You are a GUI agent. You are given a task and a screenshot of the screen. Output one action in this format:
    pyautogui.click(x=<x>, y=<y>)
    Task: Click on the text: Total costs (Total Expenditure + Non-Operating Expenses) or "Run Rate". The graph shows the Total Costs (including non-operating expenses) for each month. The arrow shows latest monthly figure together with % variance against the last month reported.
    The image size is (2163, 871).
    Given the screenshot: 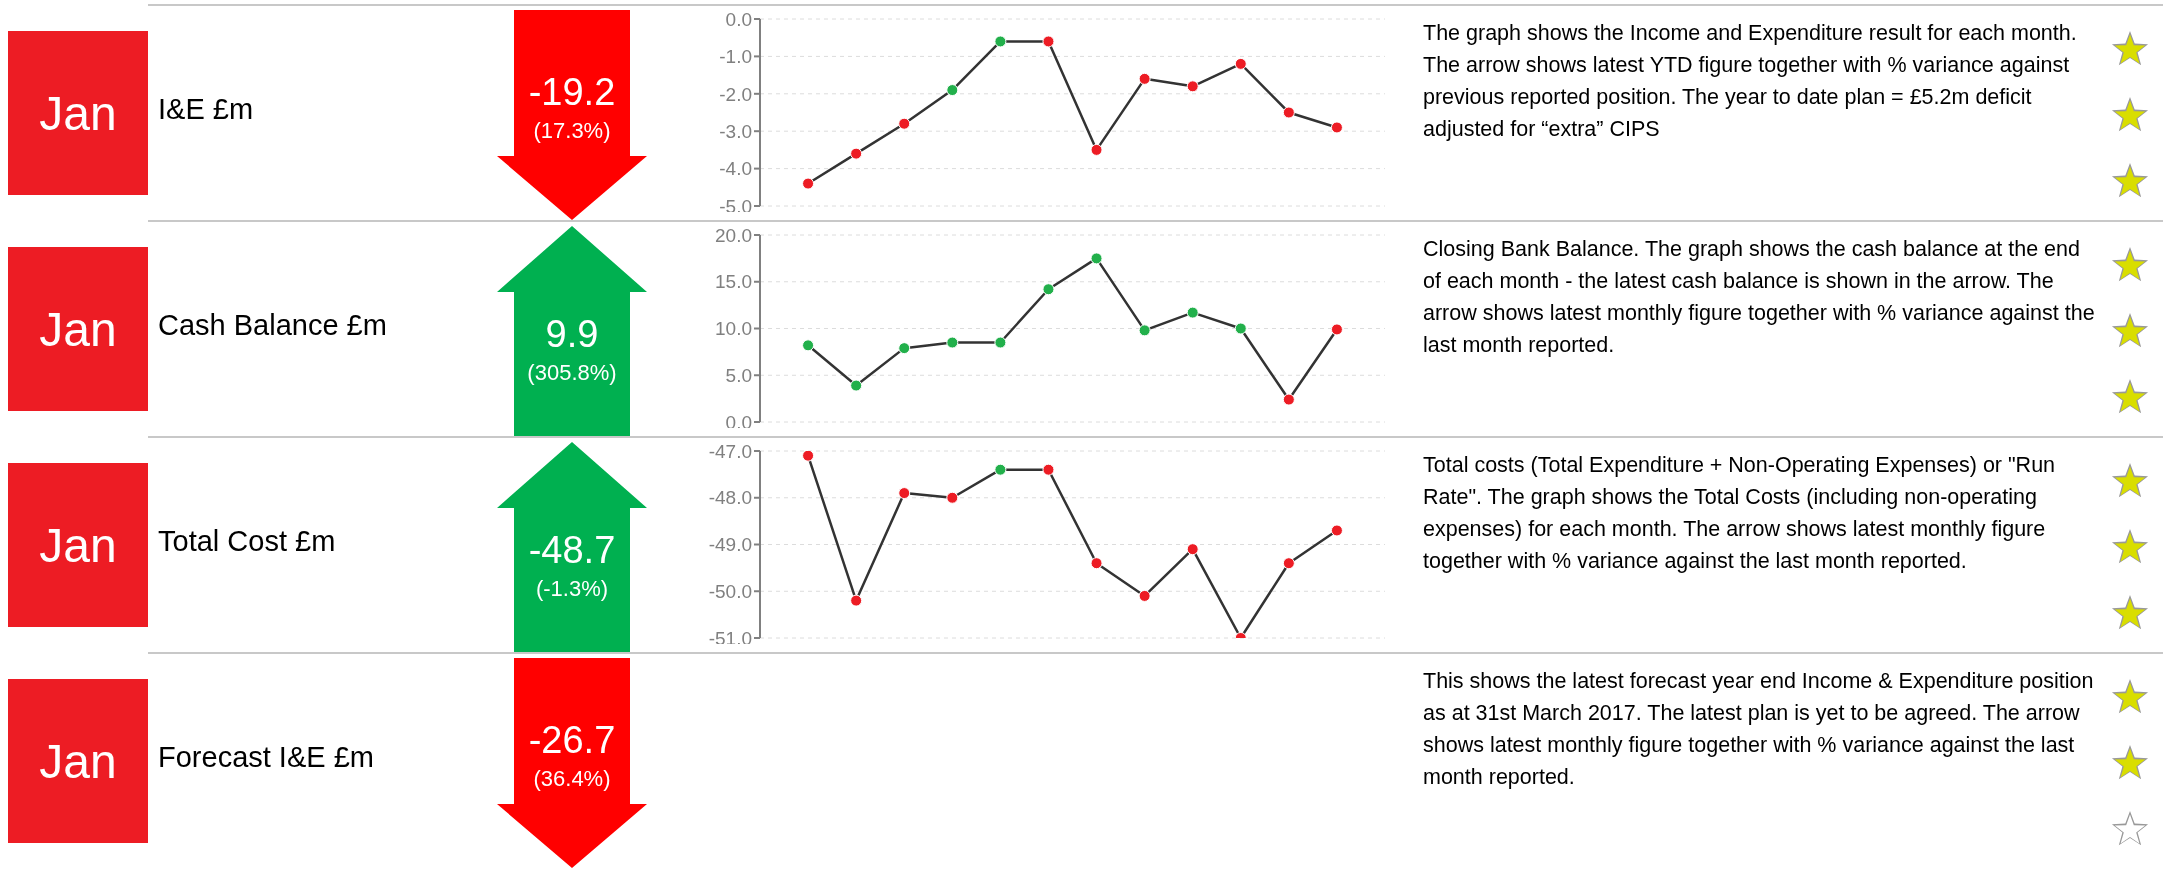 What is the action you would take?
    pyautogui.click(x=1740, y=513)
    